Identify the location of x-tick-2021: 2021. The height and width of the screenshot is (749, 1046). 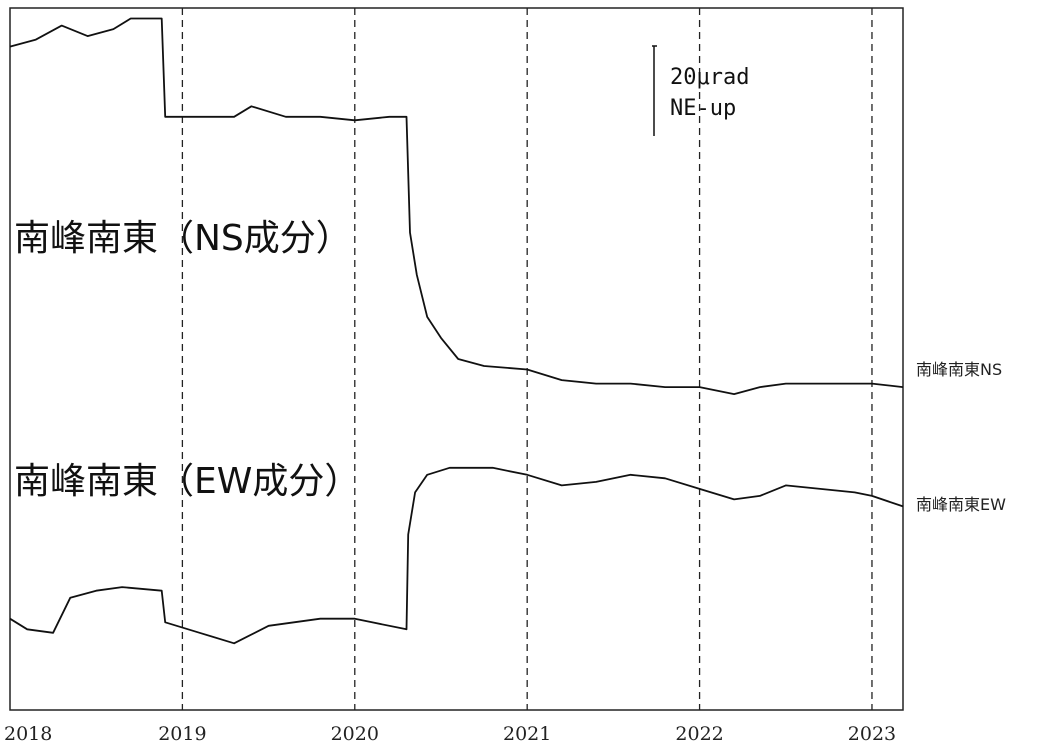
(527, 734).